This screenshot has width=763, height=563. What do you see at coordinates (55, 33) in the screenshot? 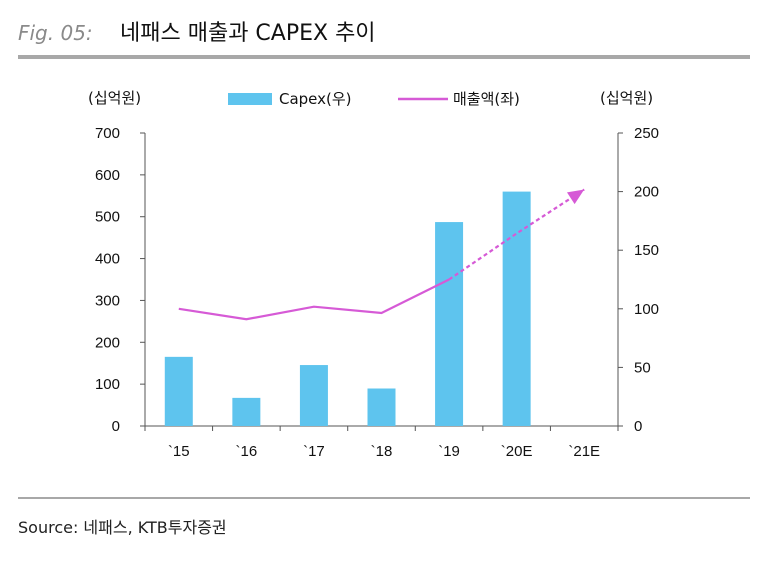
I see `figure-label: Fig. 05:` at bounding box center [55, 33].